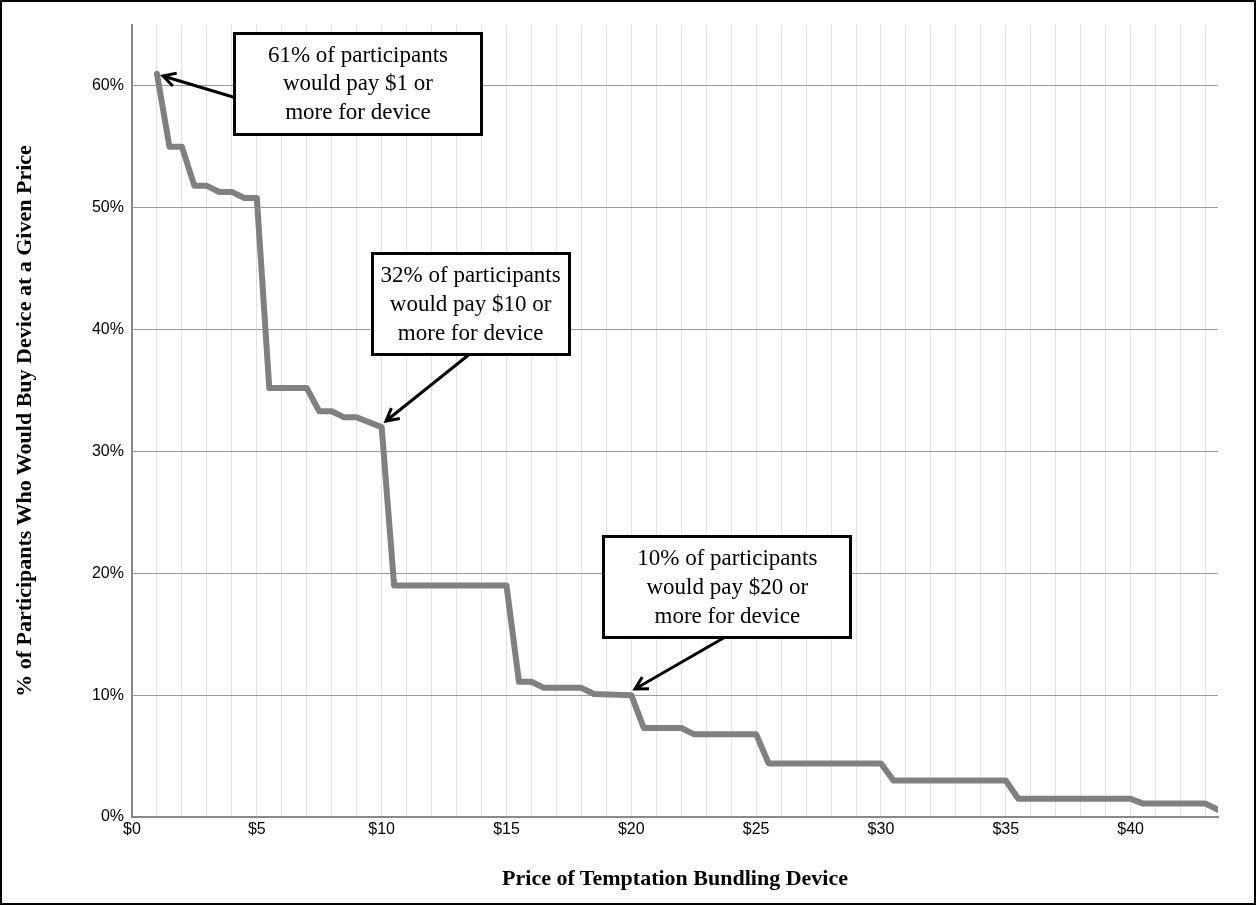  I want to click on x-tick-label: $15, so click(506, 829).